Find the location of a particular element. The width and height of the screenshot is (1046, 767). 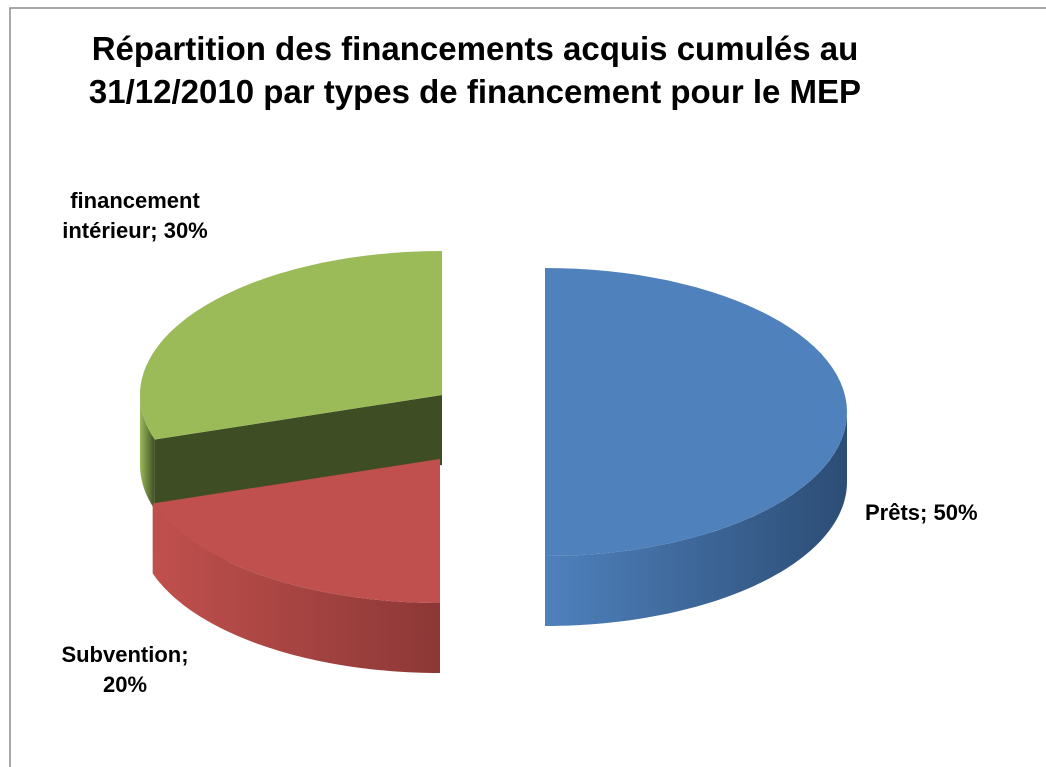

data-label: Prêts; 50% is located at coordinates (921, 512).